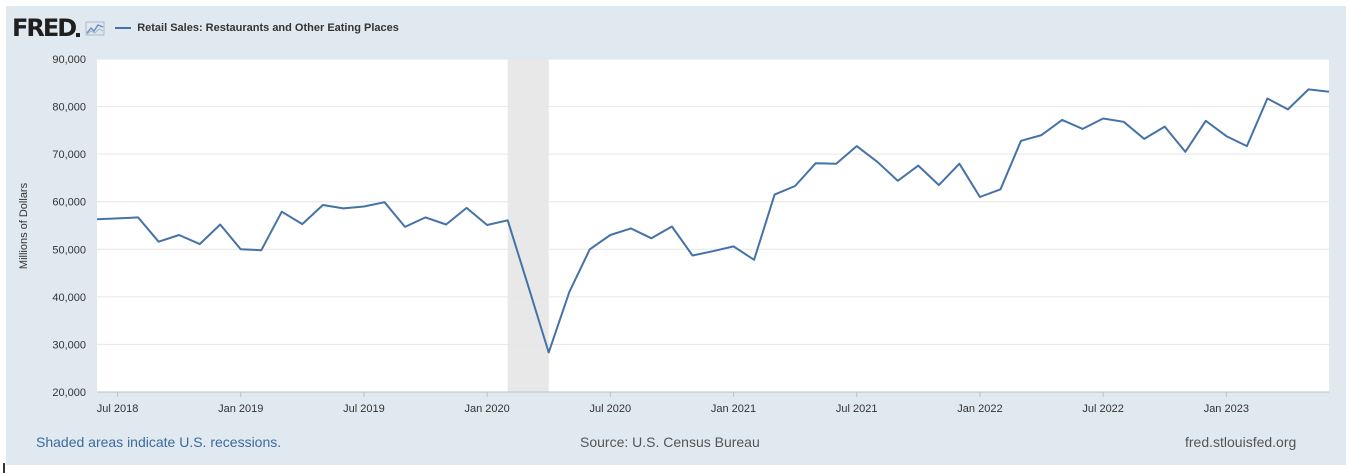 Image resolution: width=1354 pixels, height=474 pixels. What do you see at coordinates (118, 409) in the screenshot?
I see `x-tick-label: Jul 2018` at bounding box center [118, 409].